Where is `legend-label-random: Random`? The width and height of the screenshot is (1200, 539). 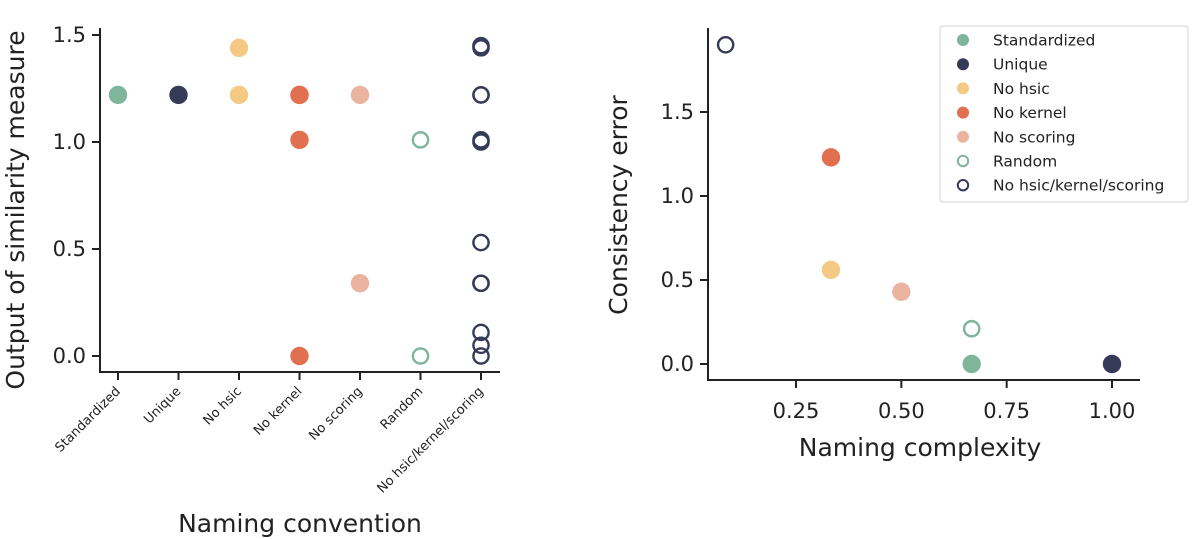 legend-label-random: Random is located at coordinates (1025, 162).